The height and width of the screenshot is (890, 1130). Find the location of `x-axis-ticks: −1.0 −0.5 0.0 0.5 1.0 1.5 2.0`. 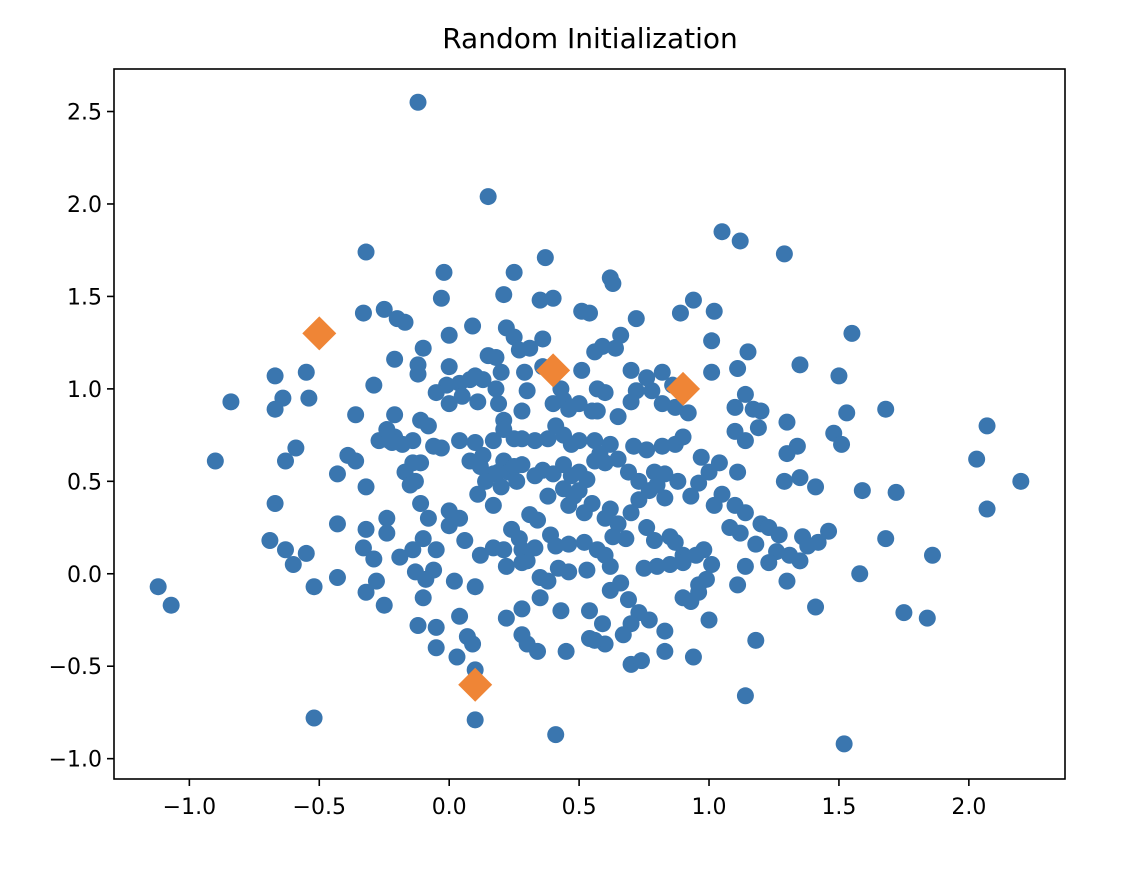

x-axis-ticks: −1.0 −0.5 0.0 0.5 1.0 1.5 2.0 is located at coordinates (574, 799).